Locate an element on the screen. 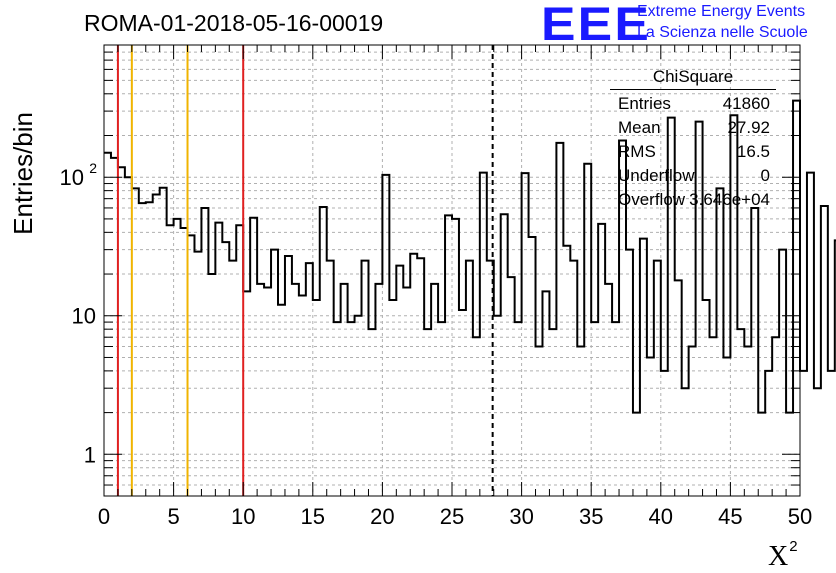  stats-row: Entries 41860 is located at coordinates (693, 104).